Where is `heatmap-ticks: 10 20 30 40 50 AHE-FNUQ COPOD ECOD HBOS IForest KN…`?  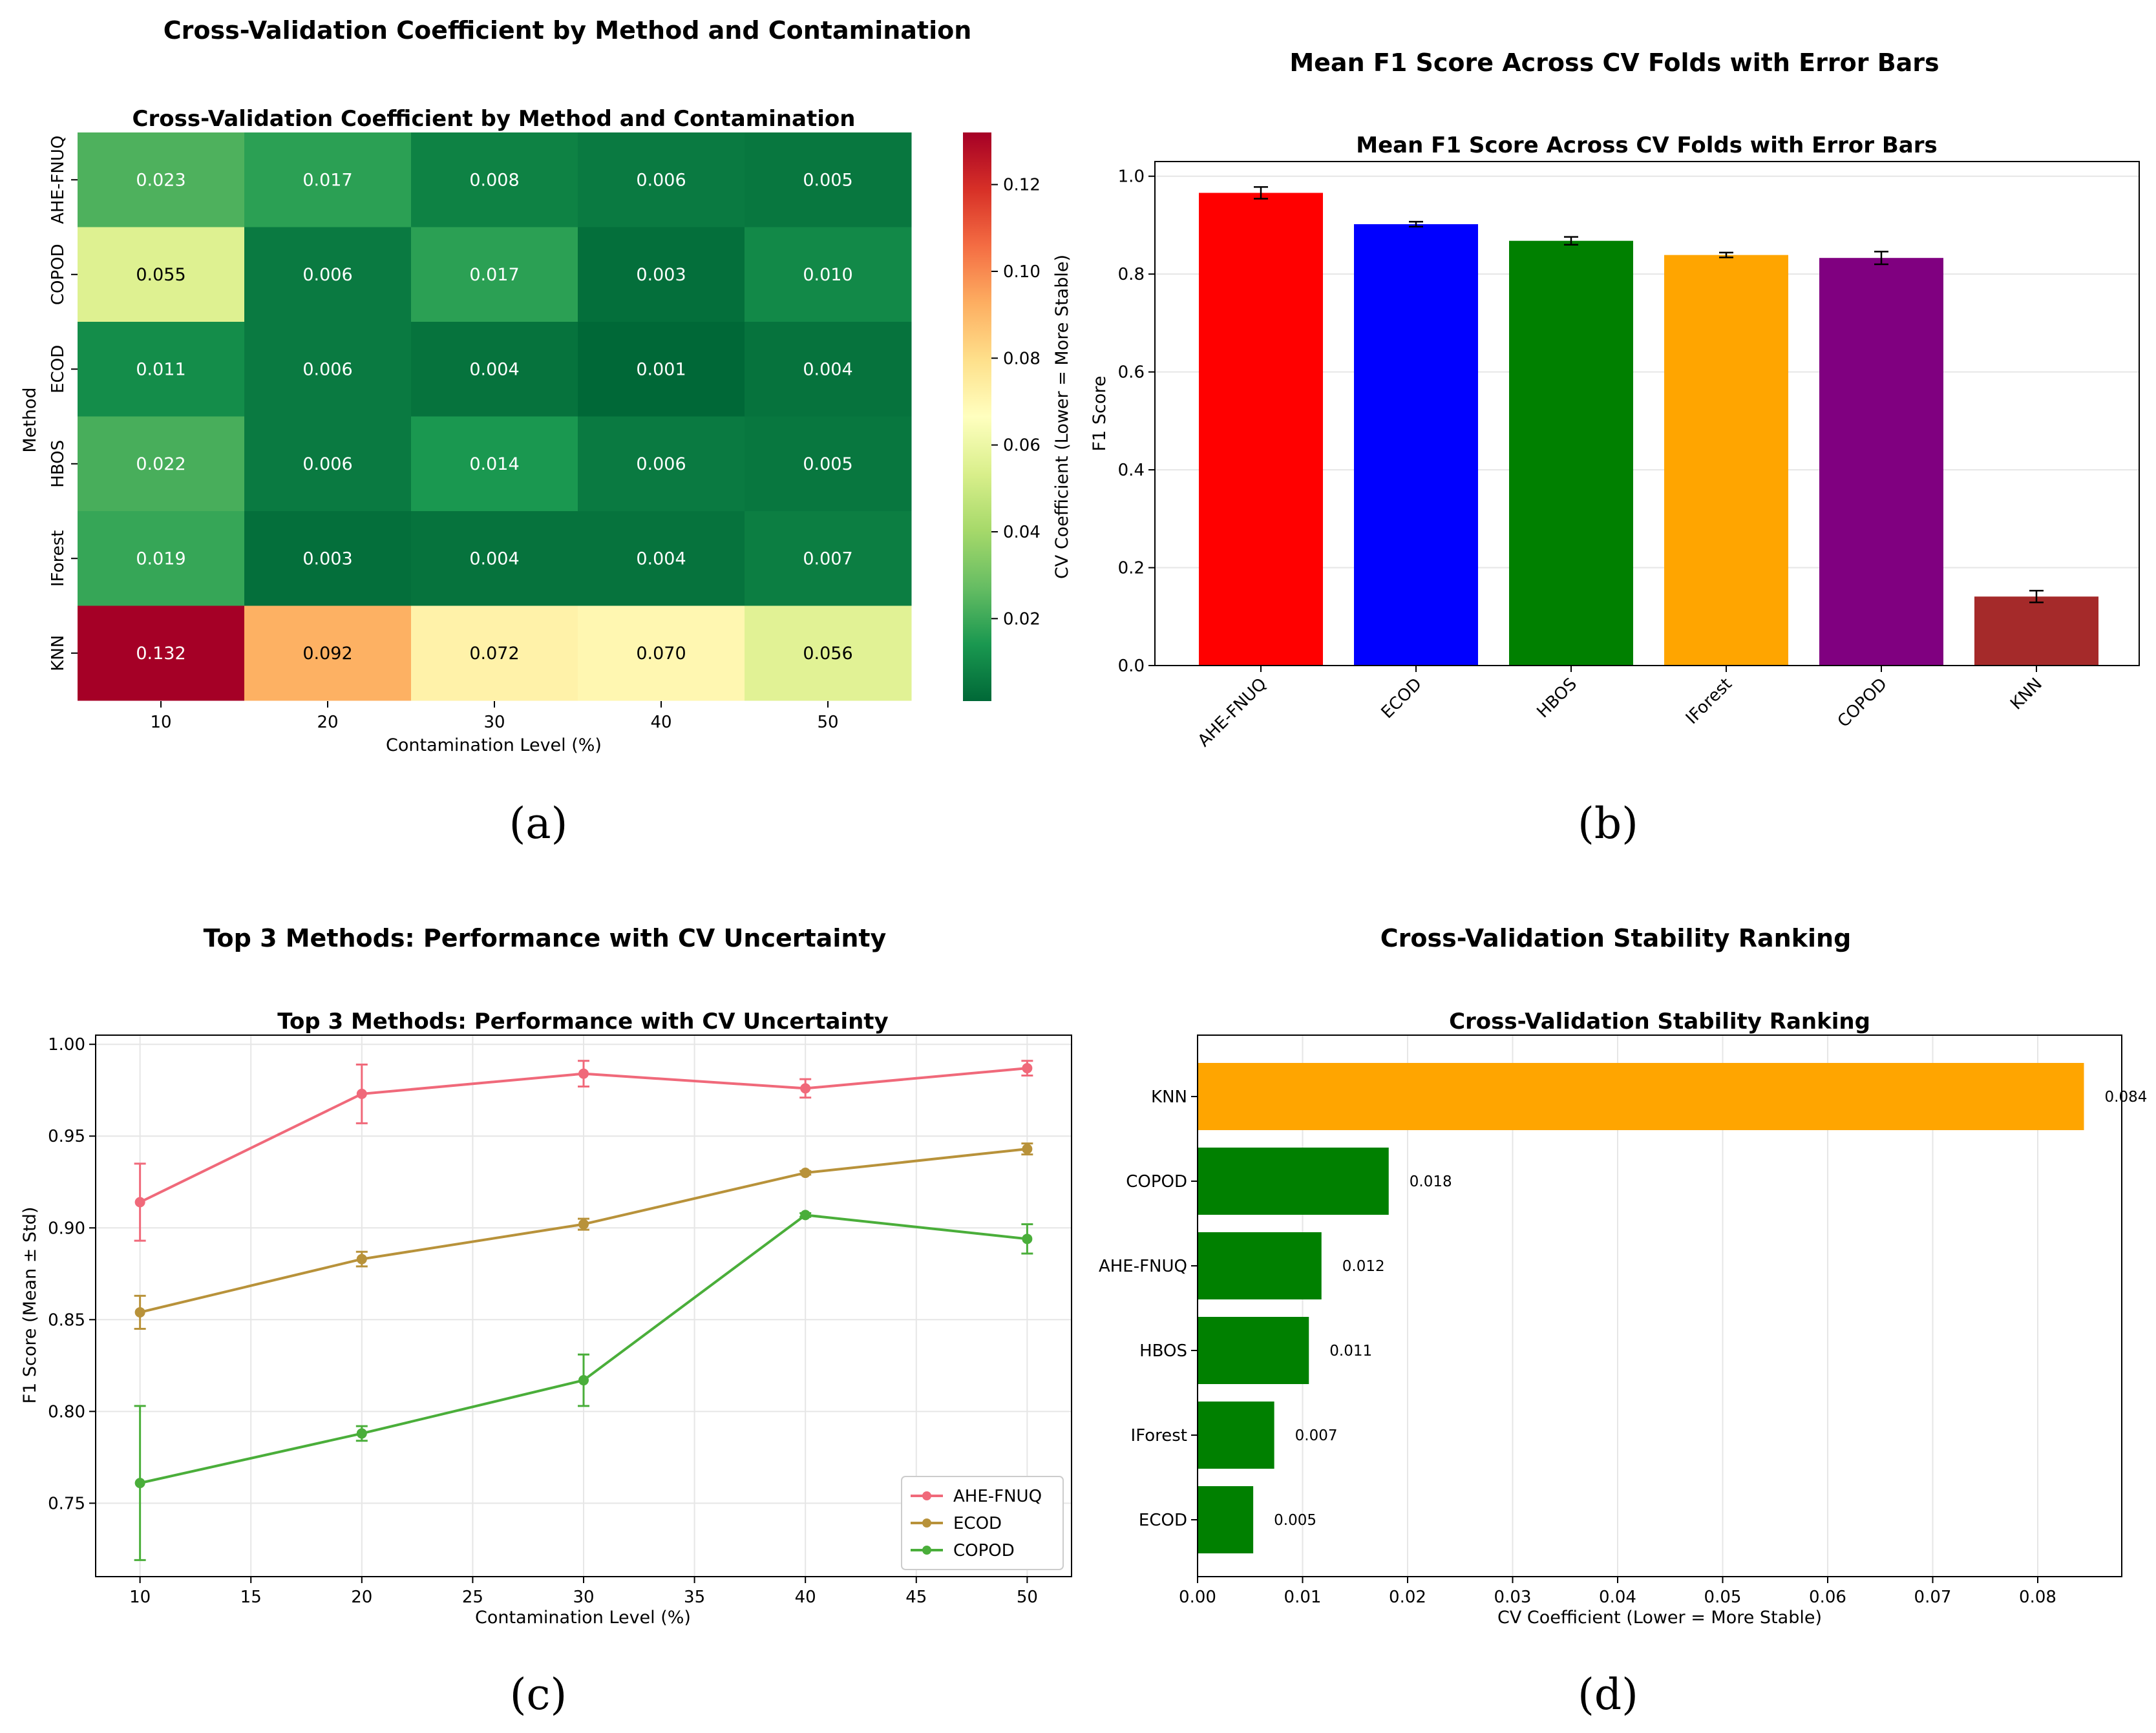
heatmap-ticks: 10 20 30 40 50 AHE-FNUQ COPOD ECOD HBOS IForest KN… is located at coordinates (444, 434).